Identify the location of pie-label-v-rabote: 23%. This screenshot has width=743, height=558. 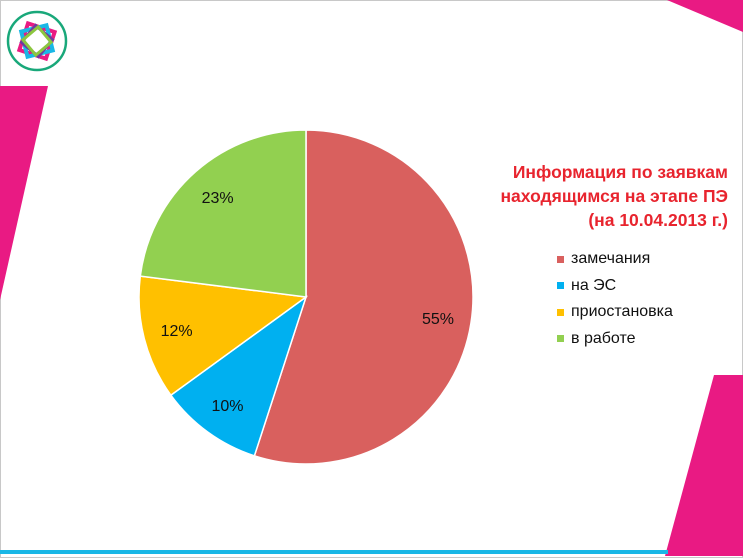
(218, 198).